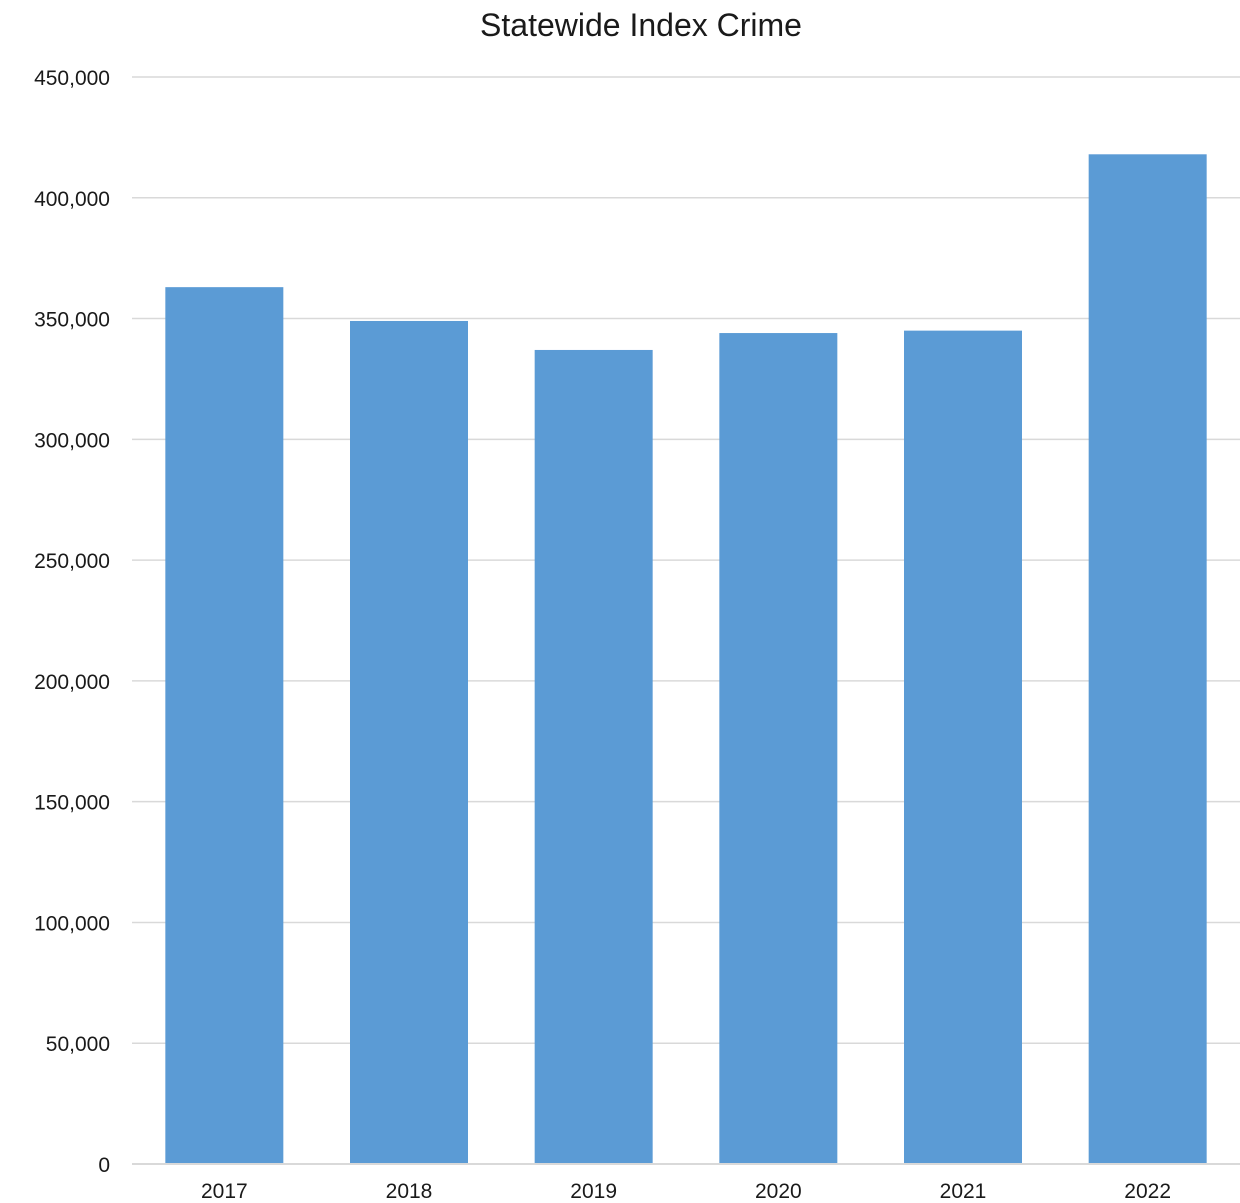 The height and width of the screenshot is (1203, 1240). I want to click on y-tick-label: 400,000, so click(72, 199).